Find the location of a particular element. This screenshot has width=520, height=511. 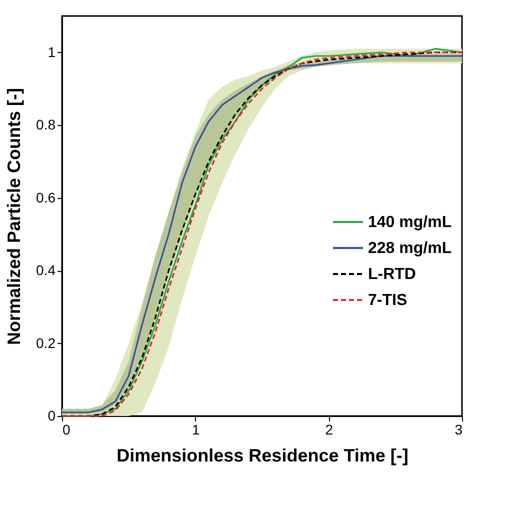

x-tick-label: 2 is located at coordinates (329, 430).